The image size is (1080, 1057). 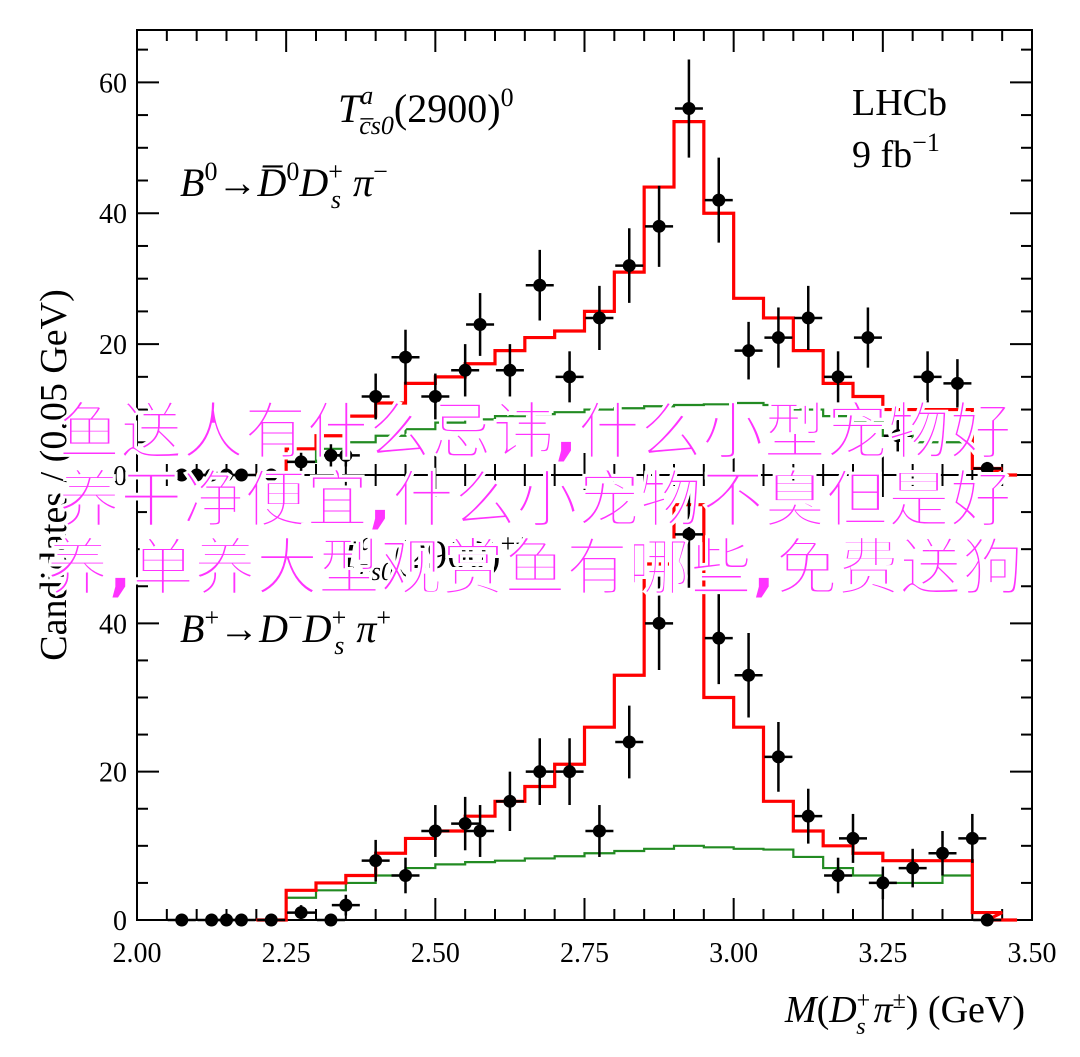 What do you see at coordinates (435, 953) in the screenshot?
I see `x-tick-label: 2.50` at bounding box center [435, 953].